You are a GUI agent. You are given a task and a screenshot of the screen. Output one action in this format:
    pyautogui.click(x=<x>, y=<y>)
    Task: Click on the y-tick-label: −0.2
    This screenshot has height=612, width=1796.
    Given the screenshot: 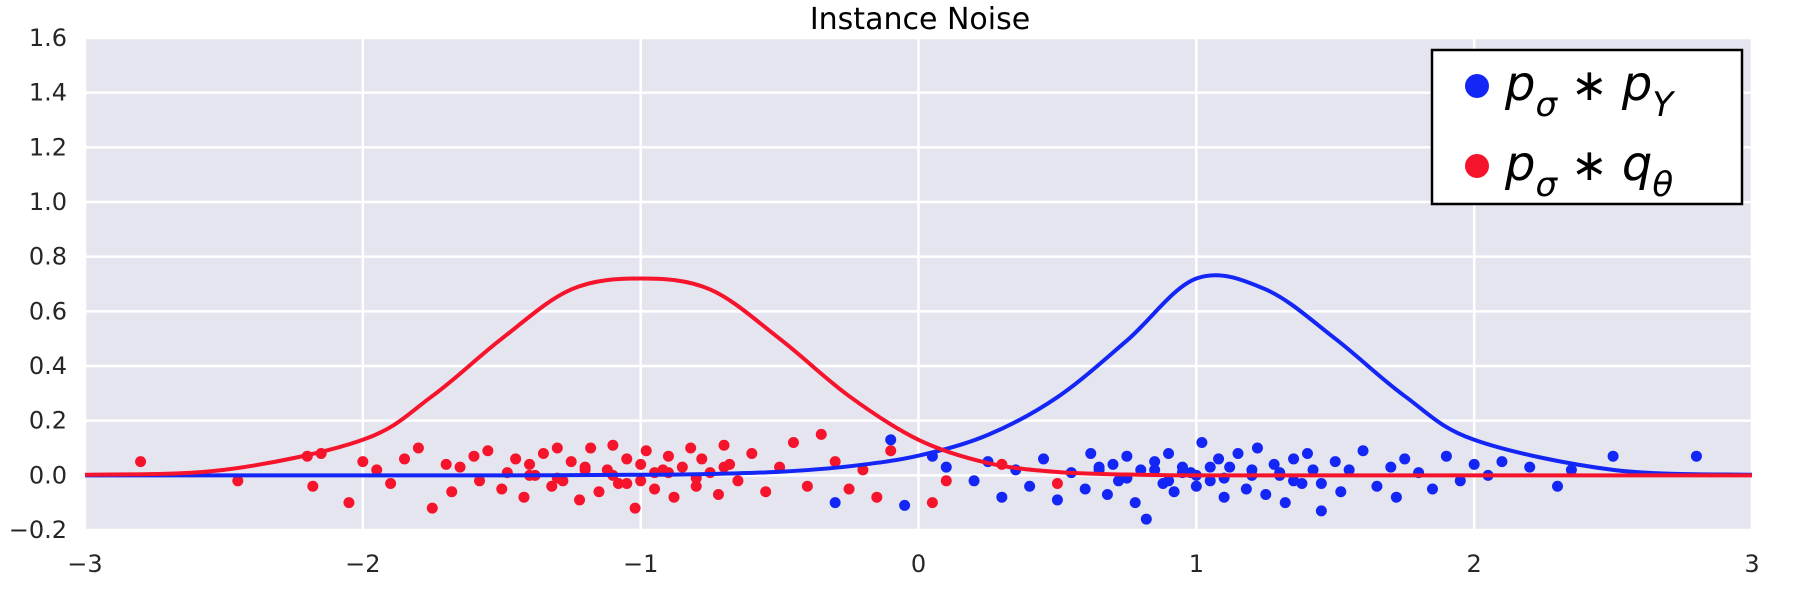 What is the action you would take?
    pyautogui.click(x=38, y=530)
    